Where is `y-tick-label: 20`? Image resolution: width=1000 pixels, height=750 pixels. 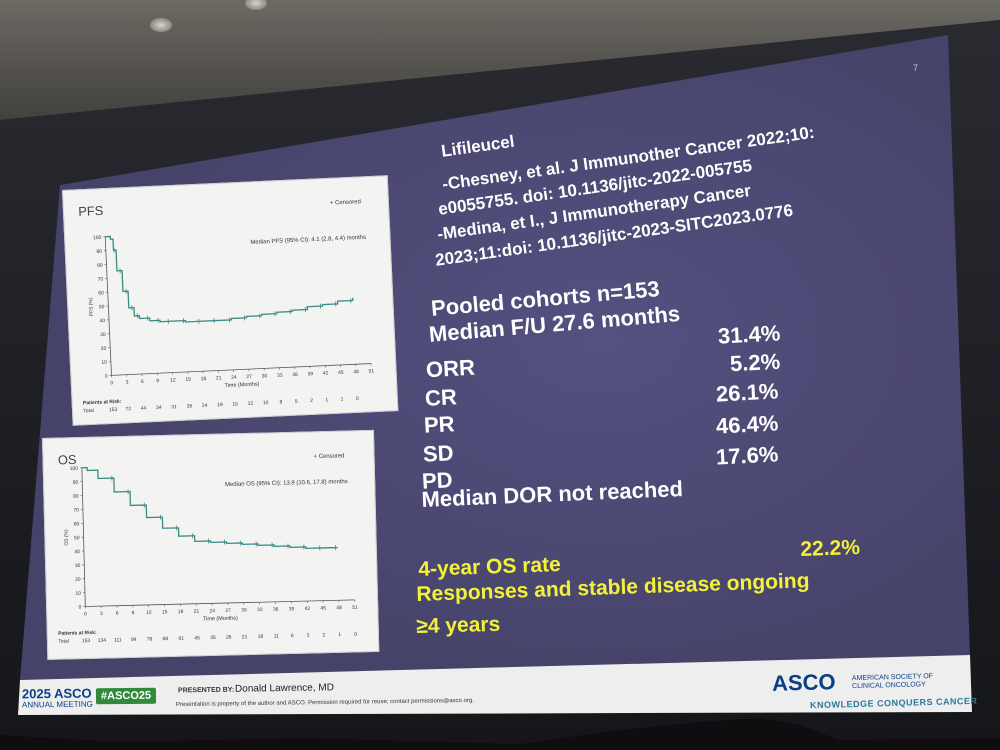
y-tick-label: 20 is located at coordinates (104, 349).